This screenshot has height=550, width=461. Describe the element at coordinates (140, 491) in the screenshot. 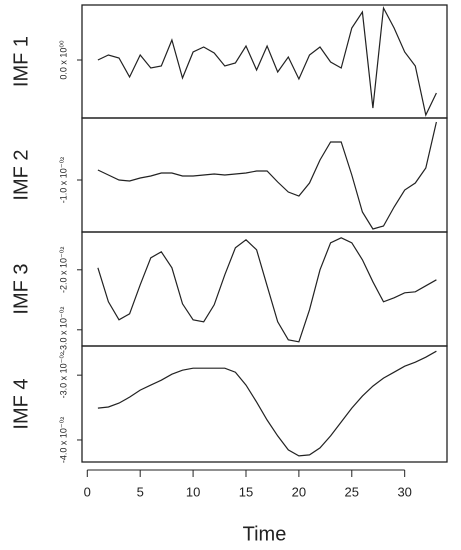

I see `x-tick-label: 5` at that location.